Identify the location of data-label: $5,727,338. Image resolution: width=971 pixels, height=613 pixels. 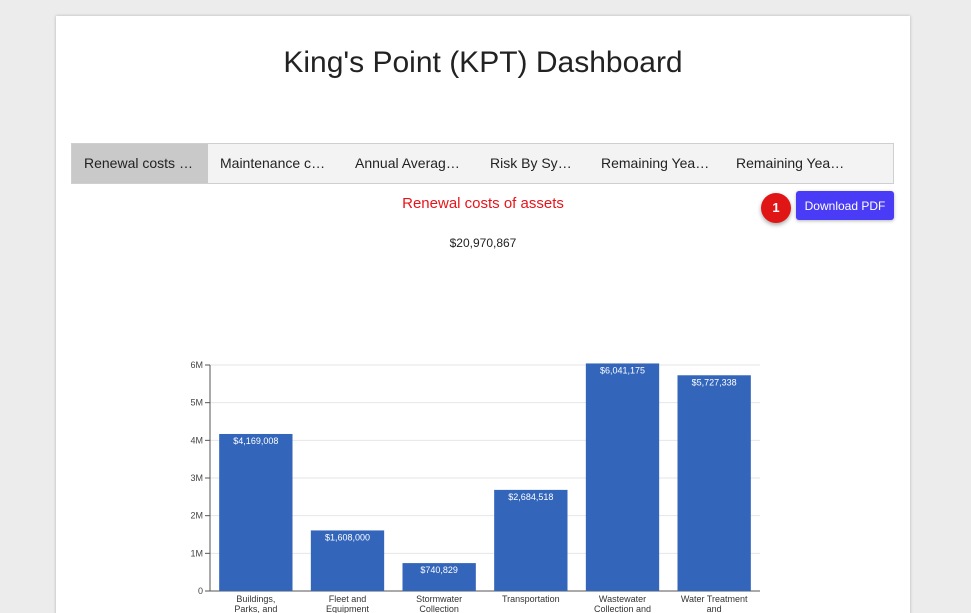
(714, 382).